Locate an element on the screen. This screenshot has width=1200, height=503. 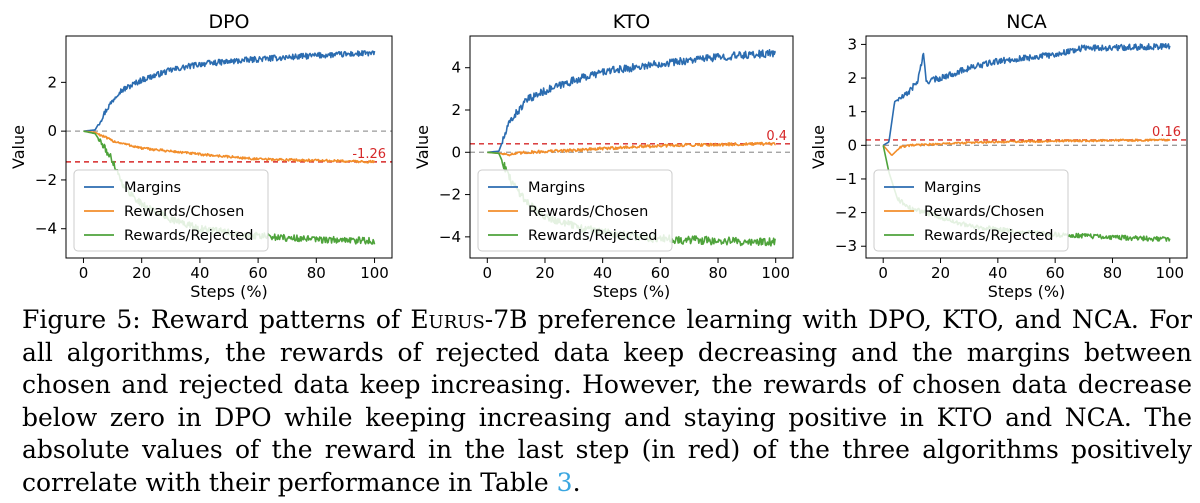
final-reward-label: 0.4 is located at coordinates (776, 136).